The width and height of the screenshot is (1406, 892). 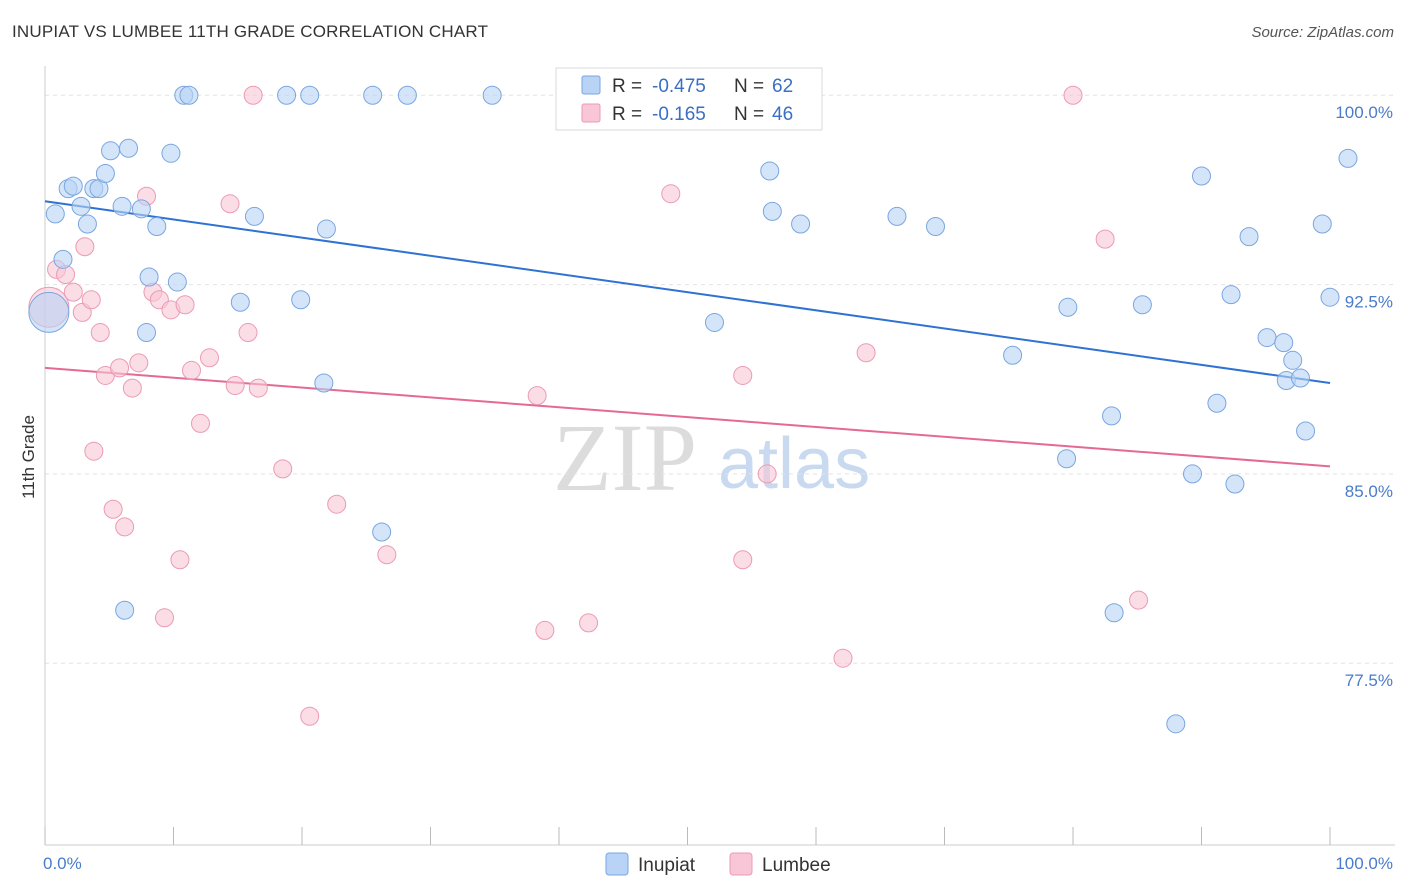 I want to click on source-credit: Source: ZipAtlas.com, so click(x=1322, y=32).